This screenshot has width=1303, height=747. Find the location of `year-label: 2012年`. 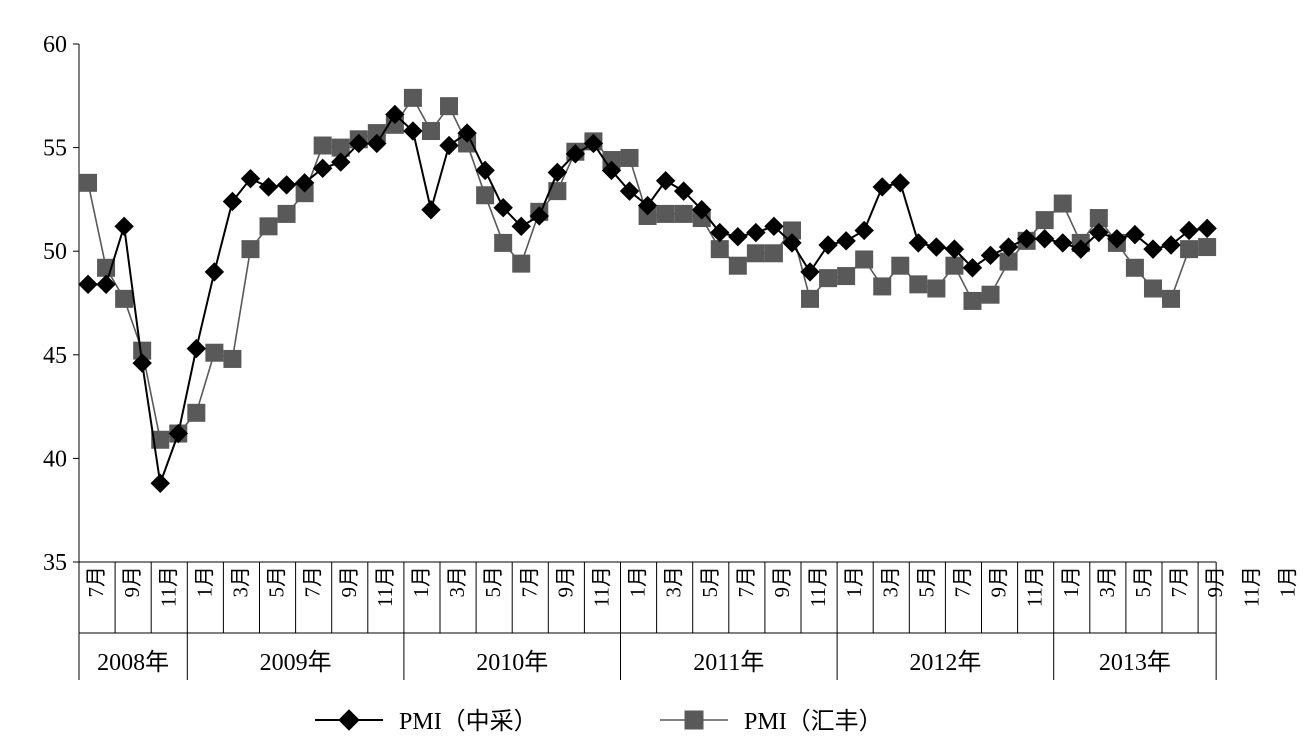

year-label: 2012年 is located at coordinates (945, 662).